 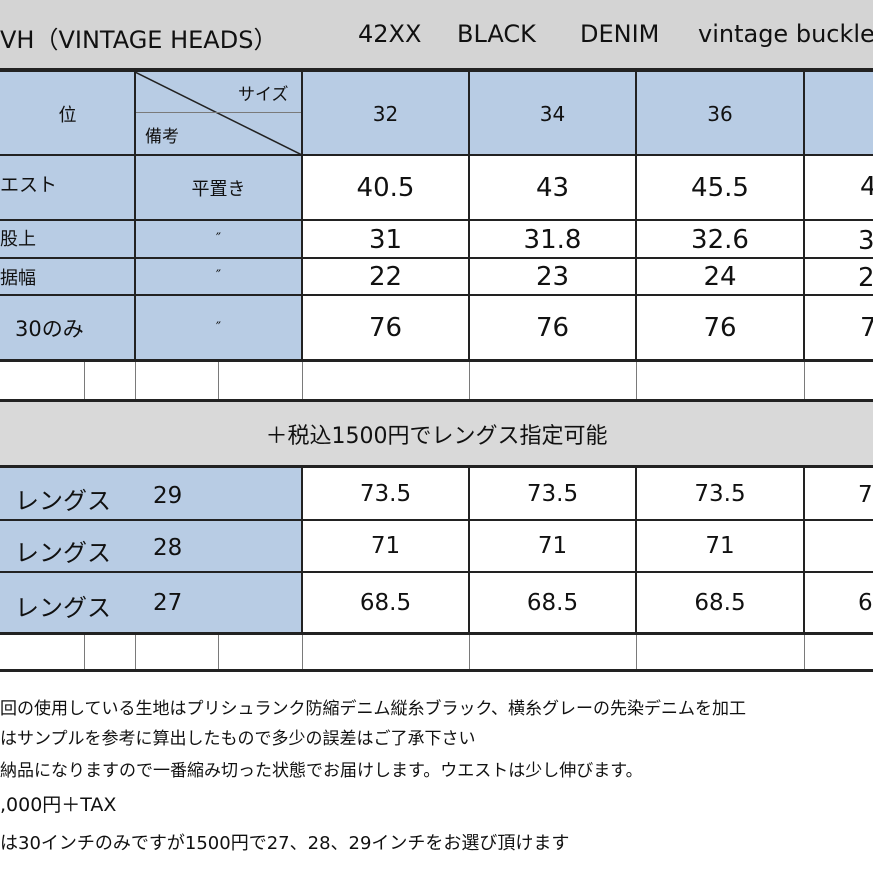 What do you see at coordinates (865, 278) in the screenshot?
I see `value-cell-cut: 2` at bounding box center [865, 278].